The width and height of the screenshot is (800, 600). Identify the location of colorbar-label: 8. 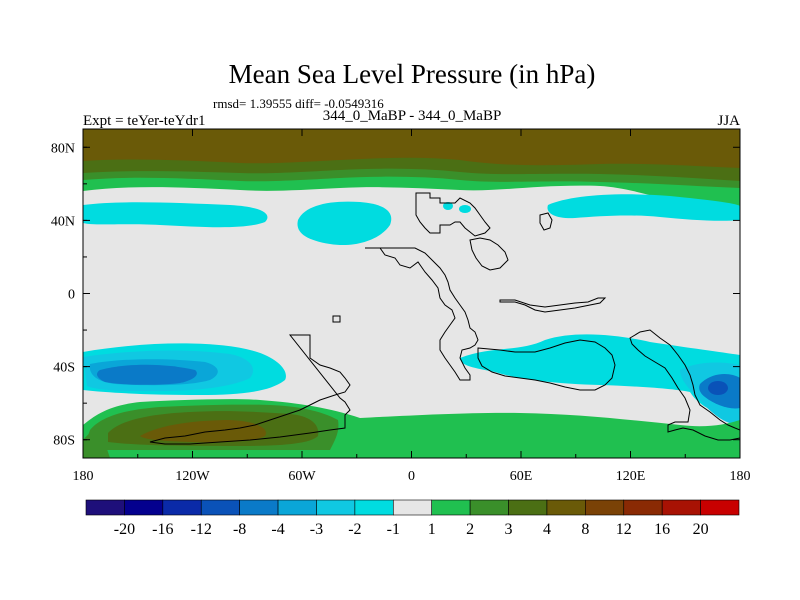
(585, 529).